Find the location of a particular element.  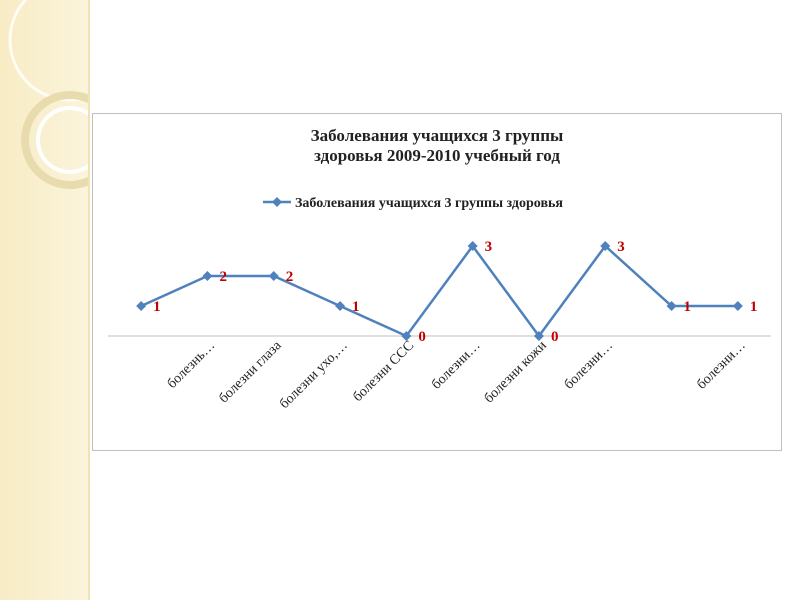

x-tick-label: болезни кожи is located at coordinates (516, 372).